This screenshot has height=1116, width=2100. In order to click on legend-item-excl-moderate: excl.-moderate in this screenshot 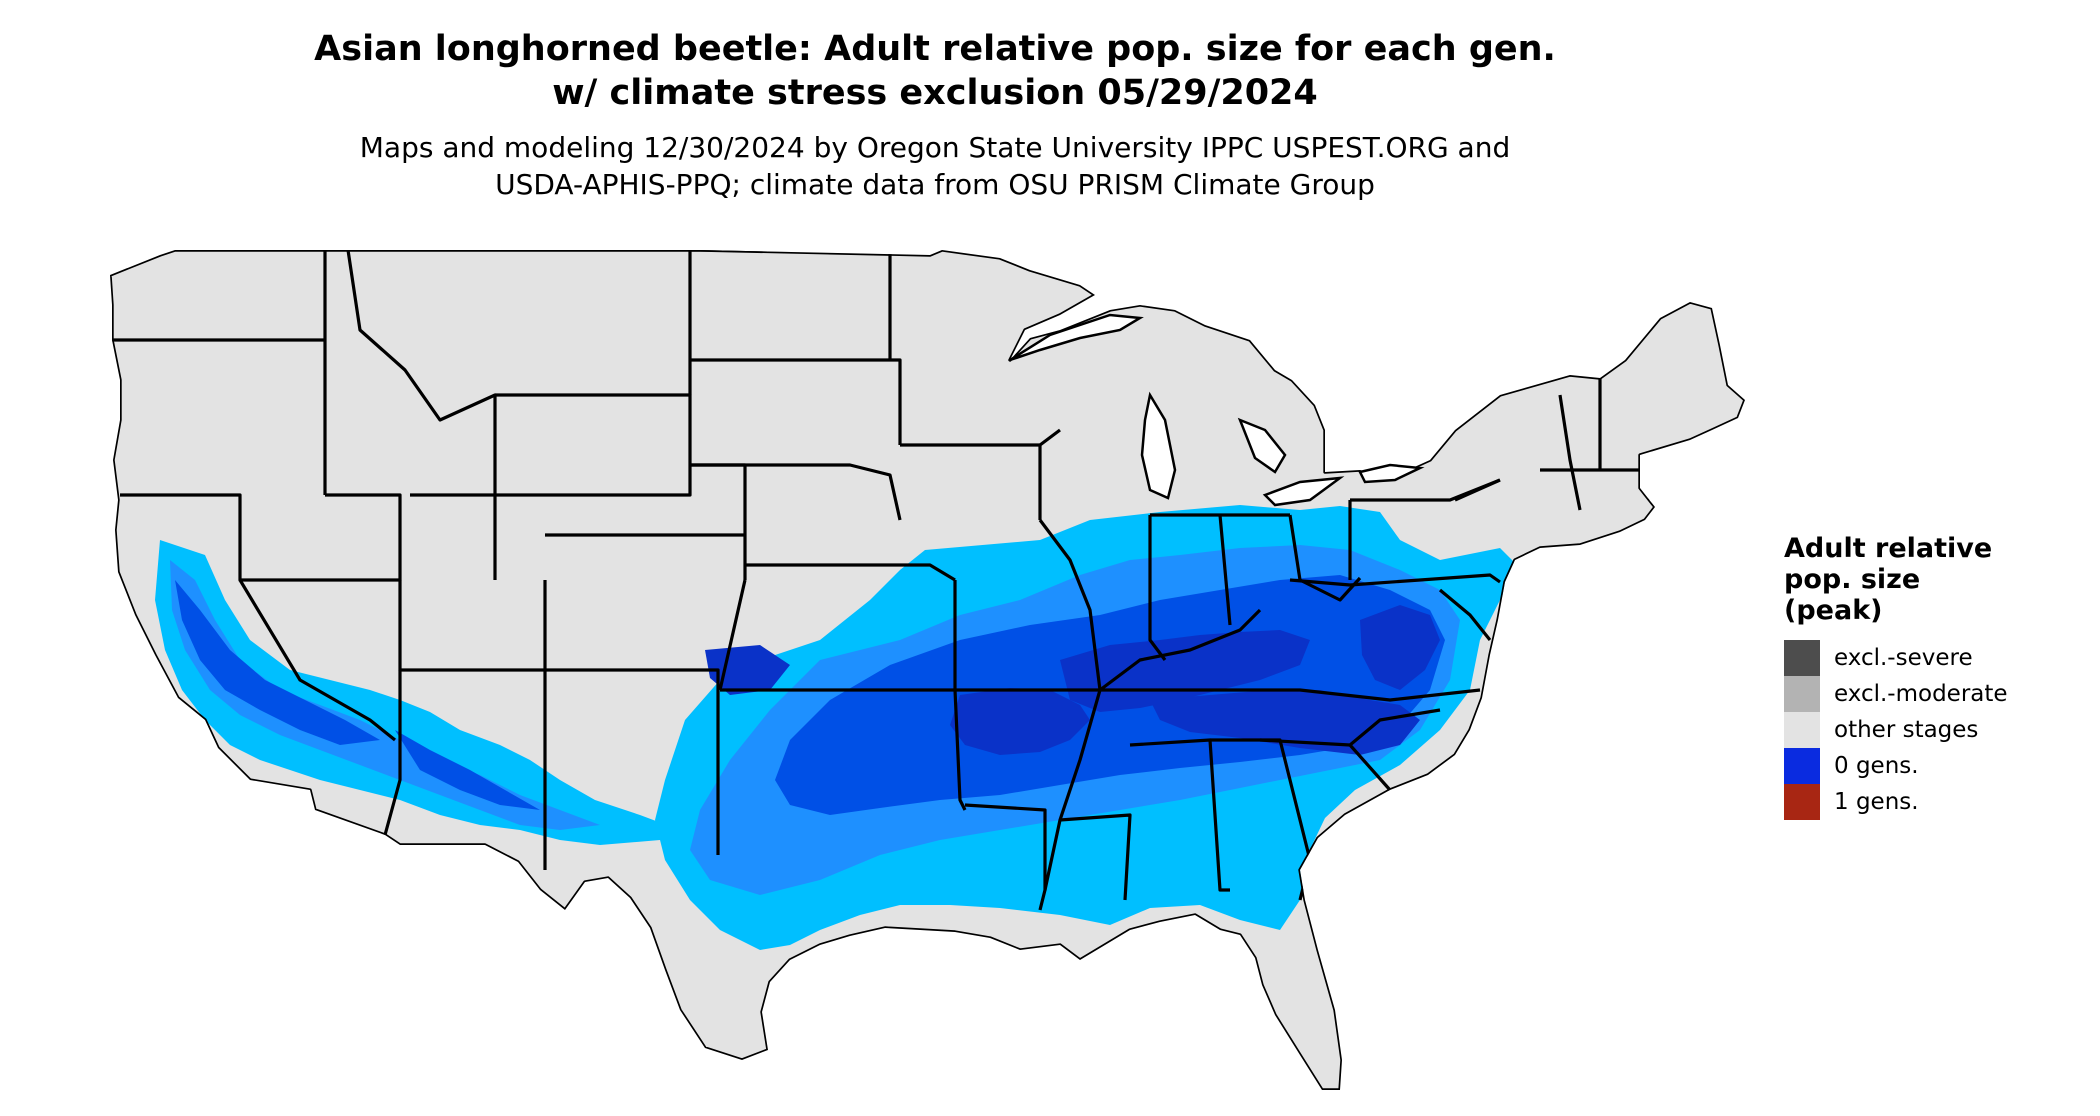, I will do `click(1934, 694)`.